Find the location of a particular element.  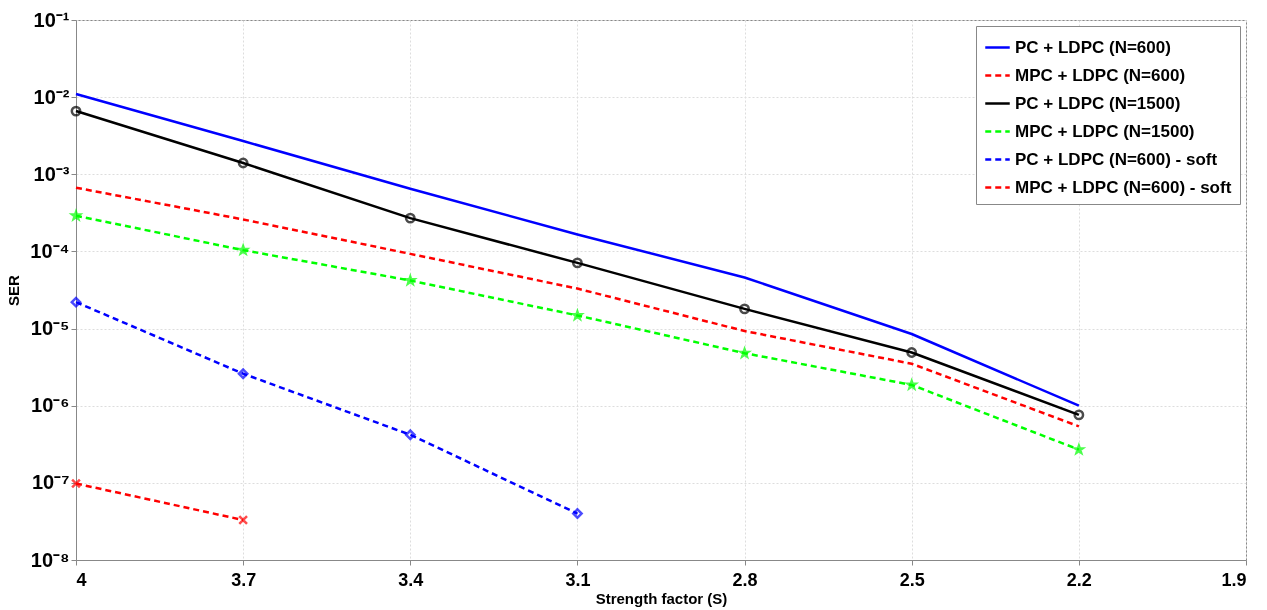

y-tick-label: 10⁻⁷ is located at coordinates (51, 482).